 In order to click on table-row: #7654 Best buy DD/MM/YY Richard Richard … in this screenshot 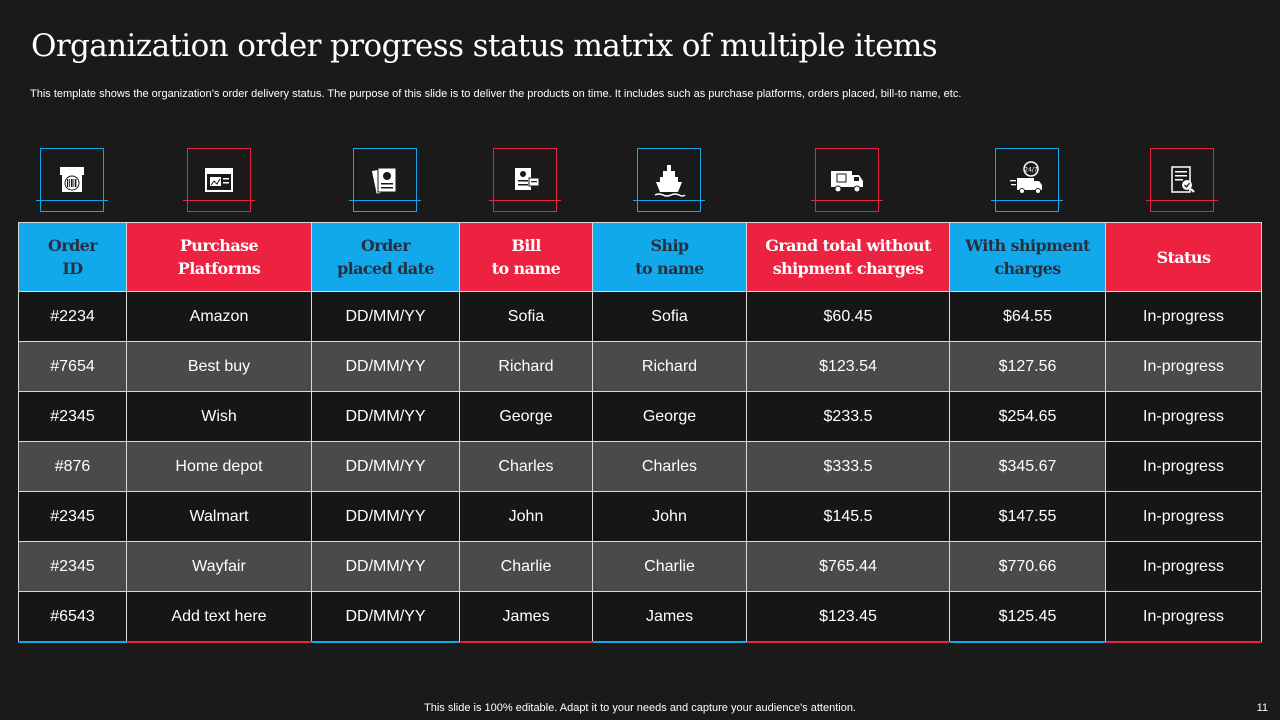, I will do `click(640, 366)`.